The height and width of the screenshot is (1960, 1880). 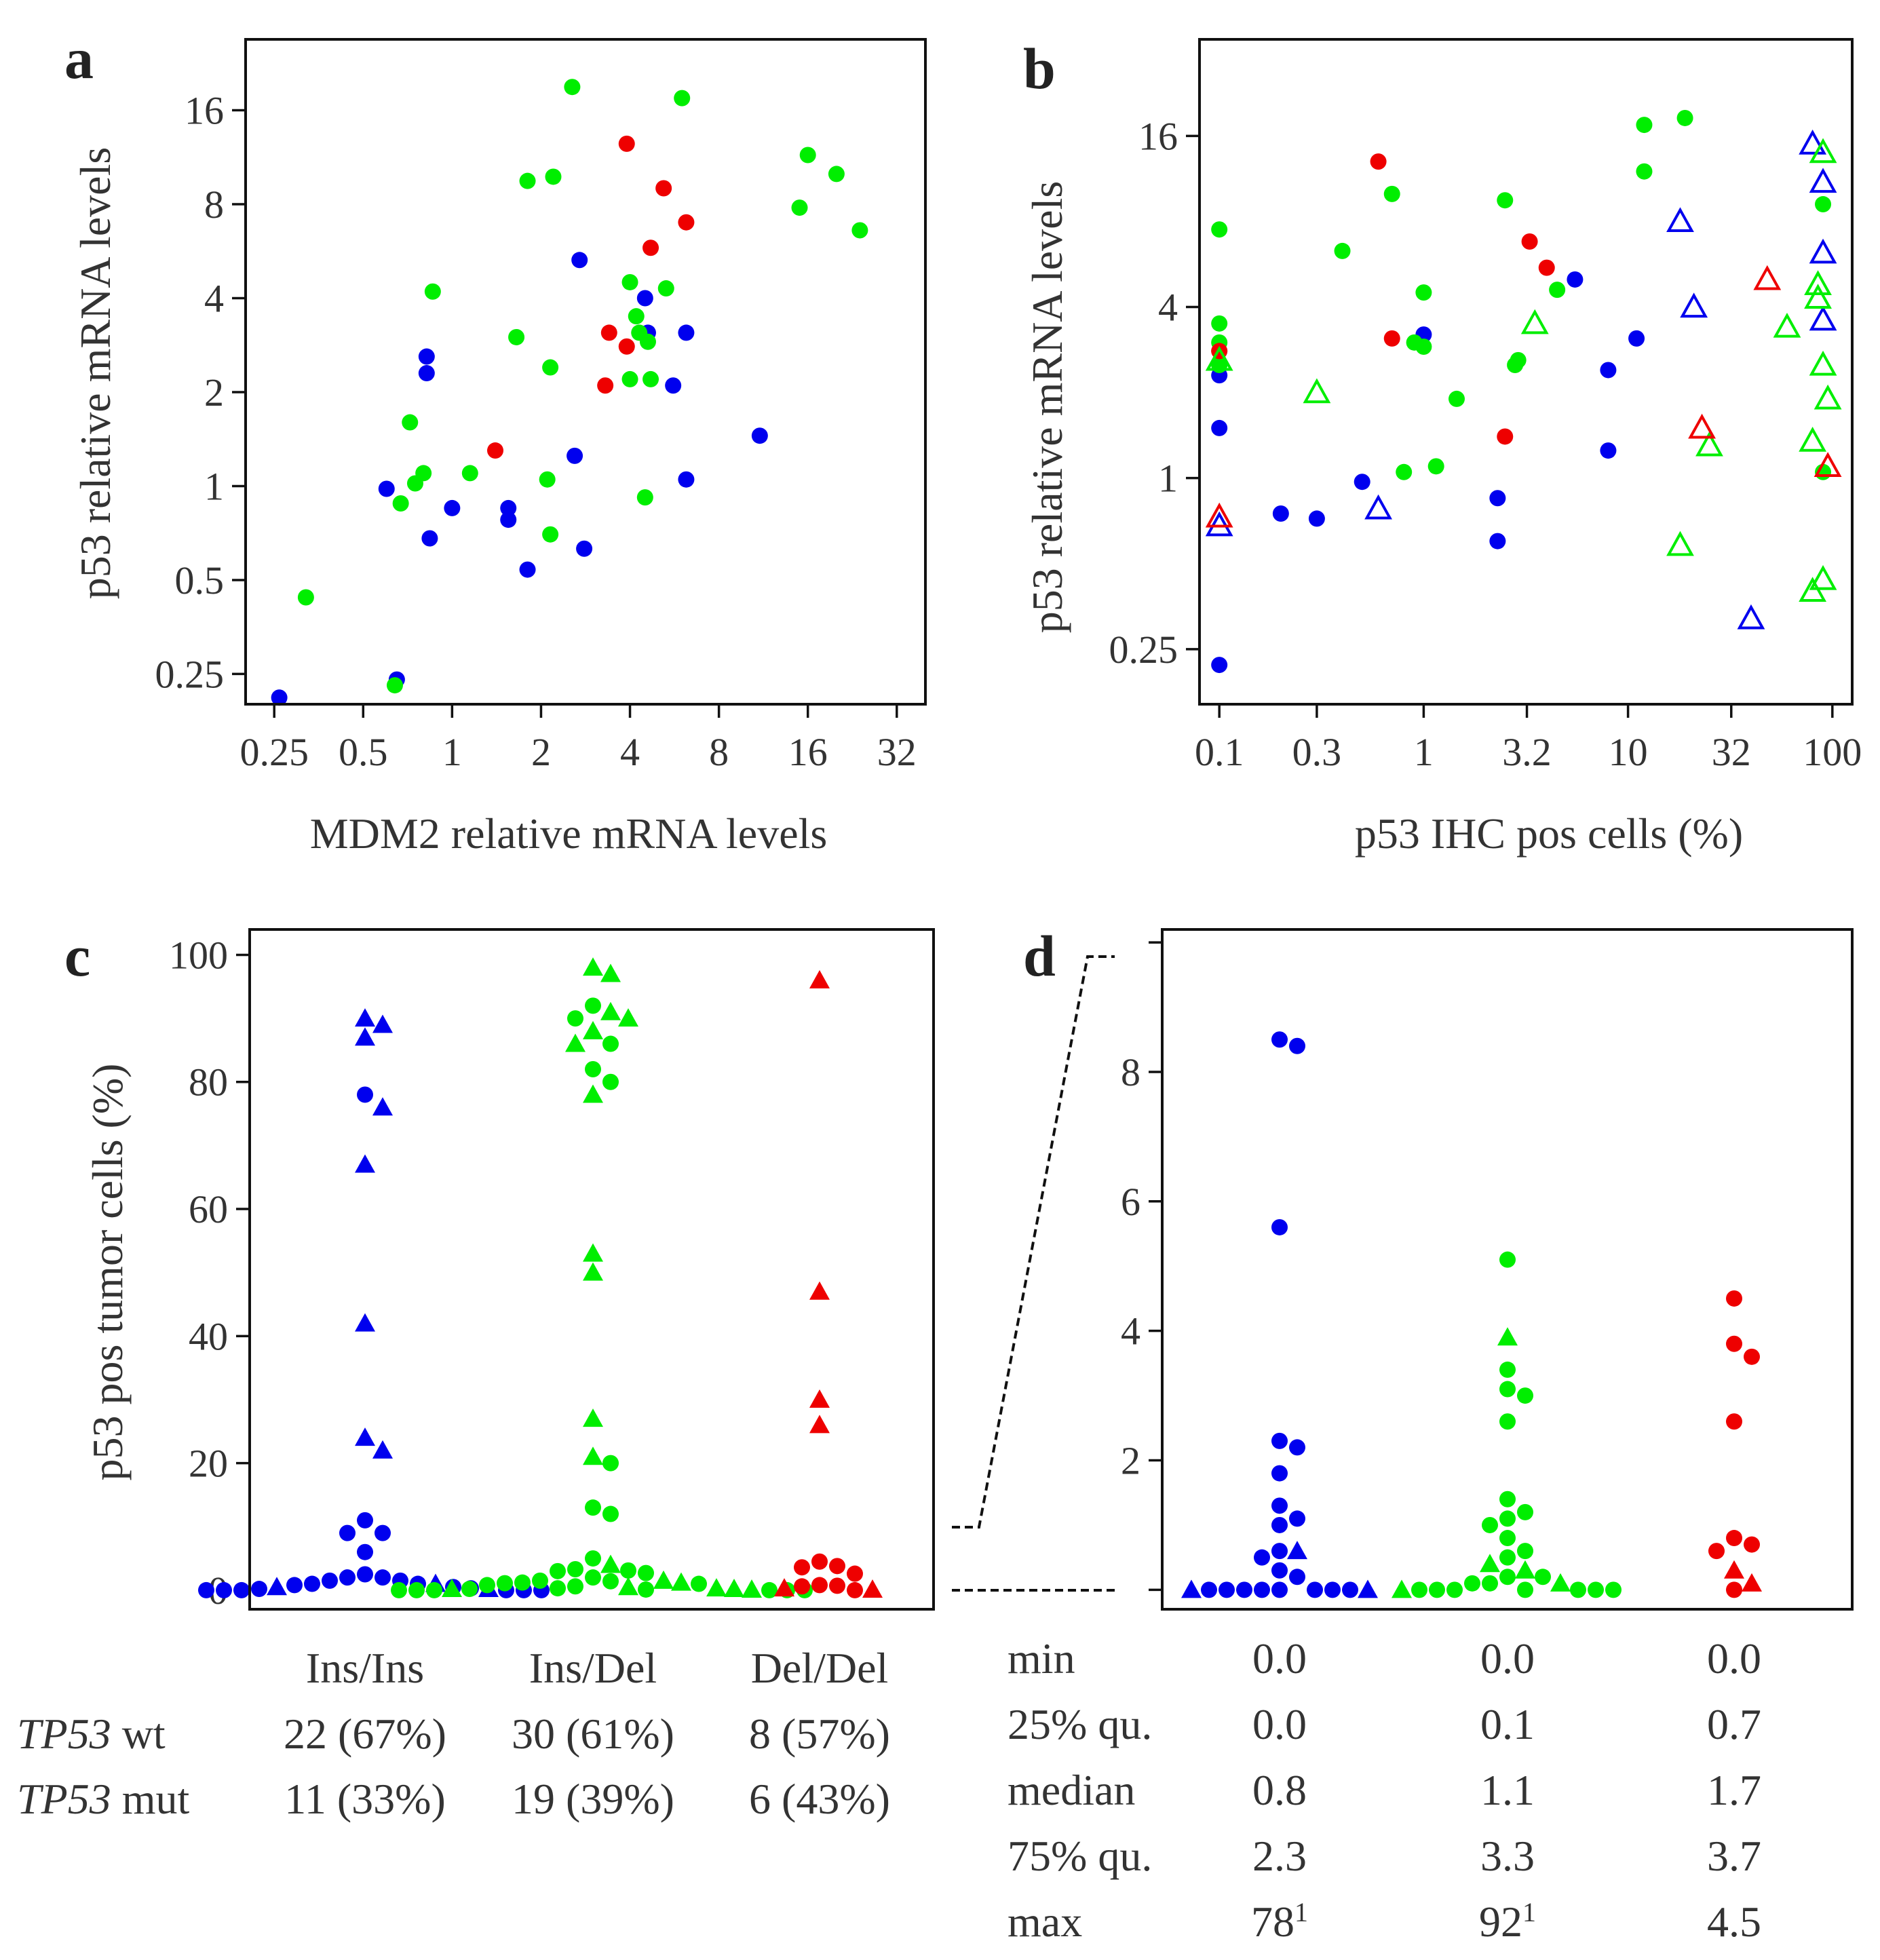 I want to click on summary-cell: 0.7, so click(x=1734, y=1724).